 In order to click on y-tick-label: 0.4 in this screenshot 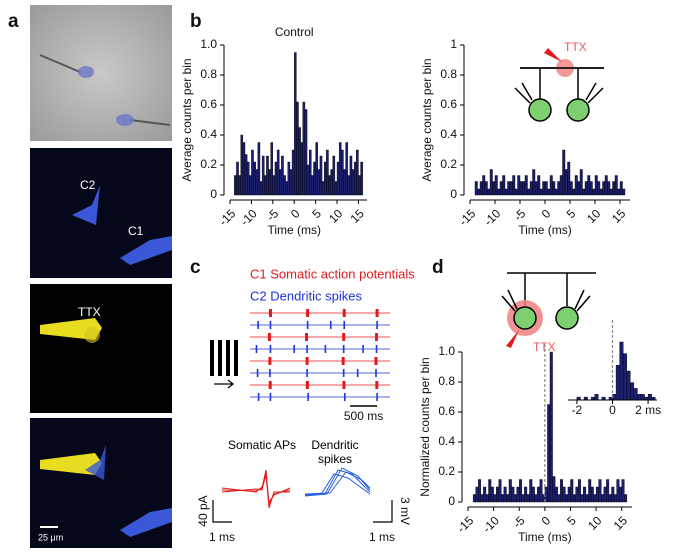, I will do `click(446, 441)`.